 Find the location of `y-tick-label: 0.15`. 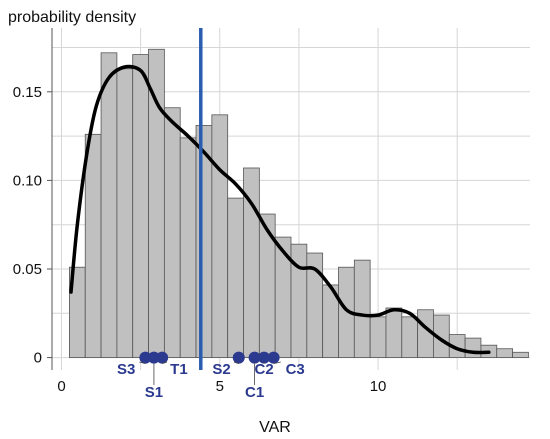

y-tick-label: 0.15 is located at coordinates (27, 92).